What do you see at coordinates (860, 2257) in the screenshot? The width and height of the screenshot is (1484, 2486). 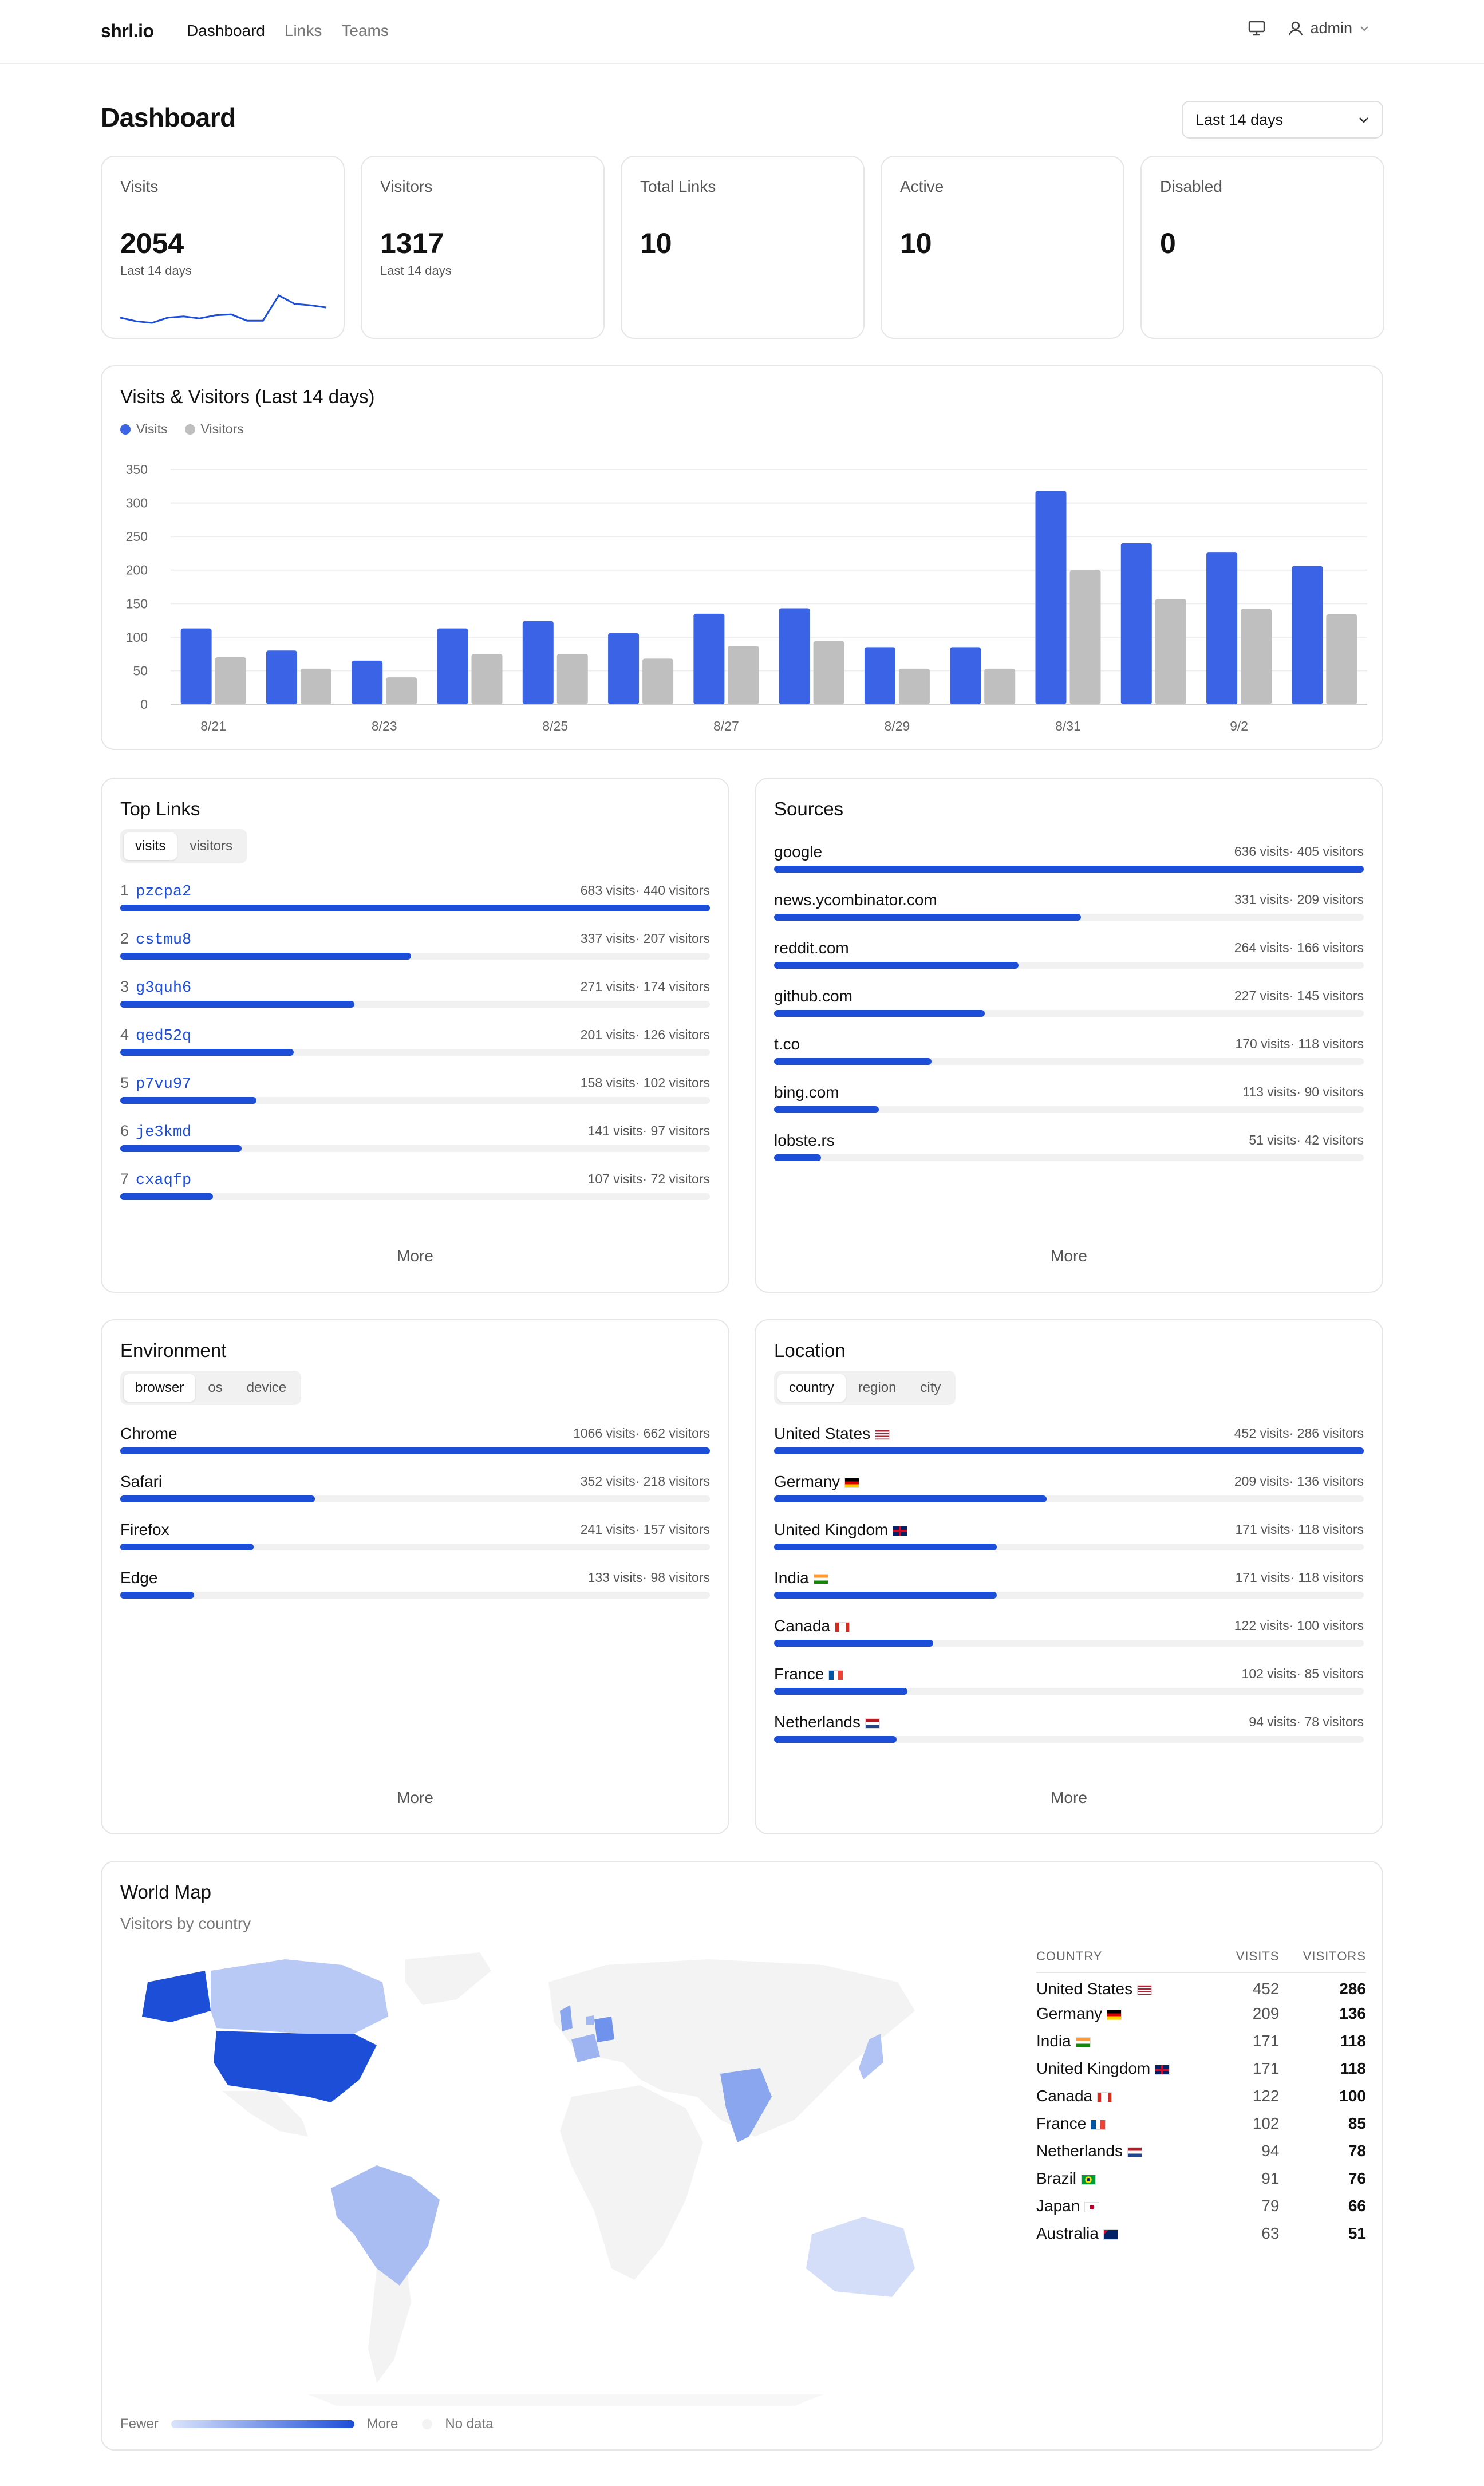 I see `map-australia` at bounding box center [860, 2257].